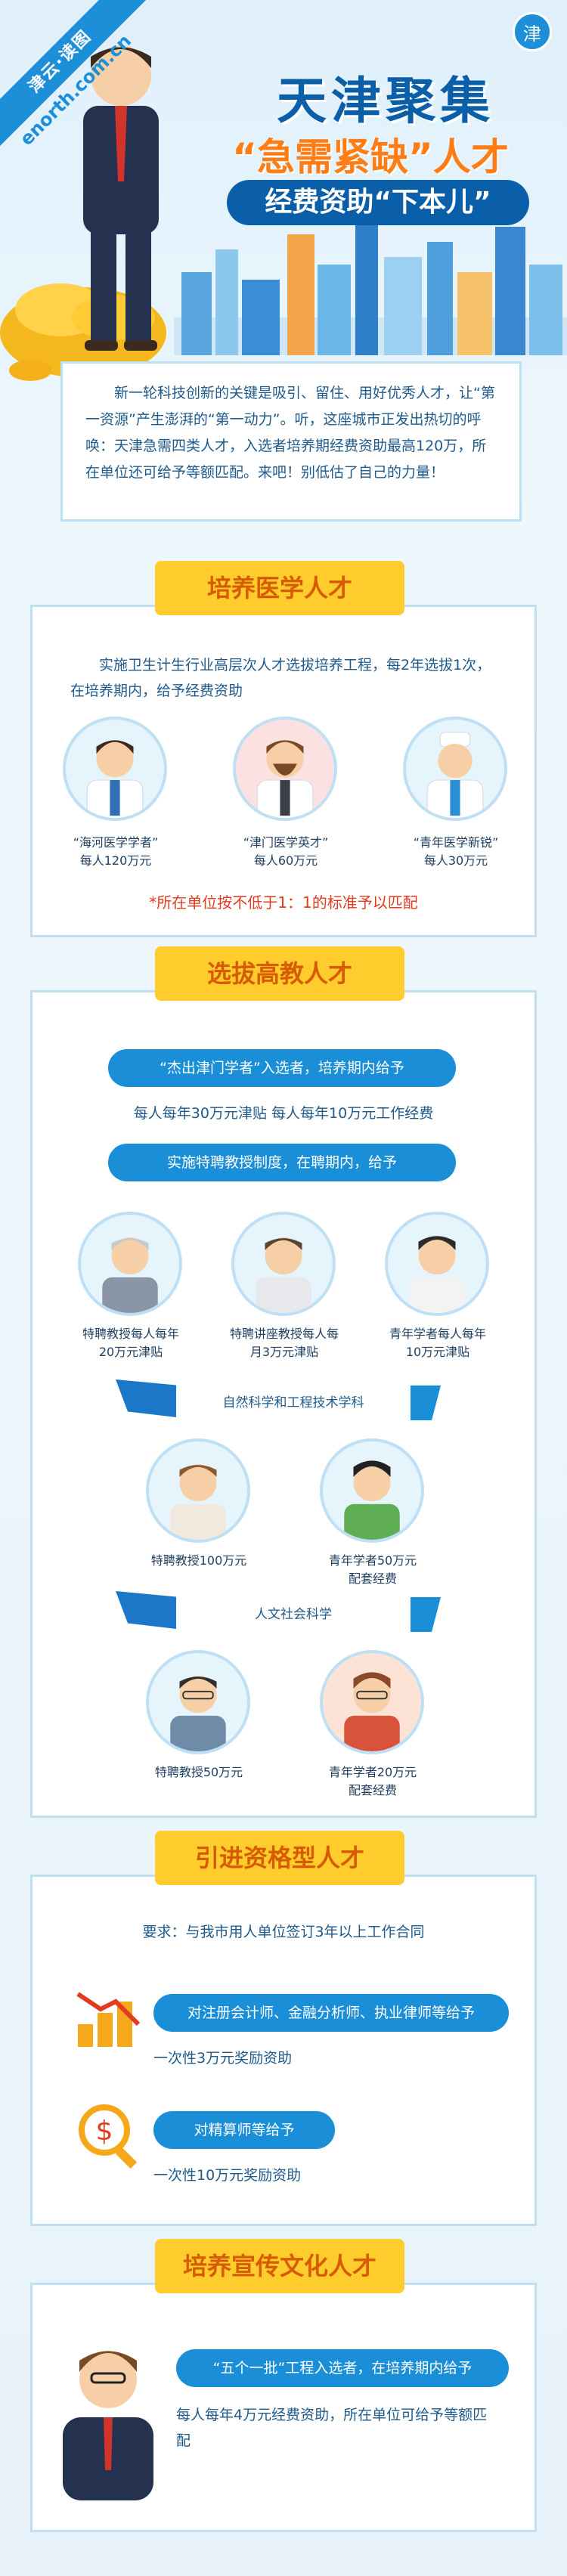  I want to click on humanities-benefit-1-line1: 特聘教授50万元, so click(198, 1772).